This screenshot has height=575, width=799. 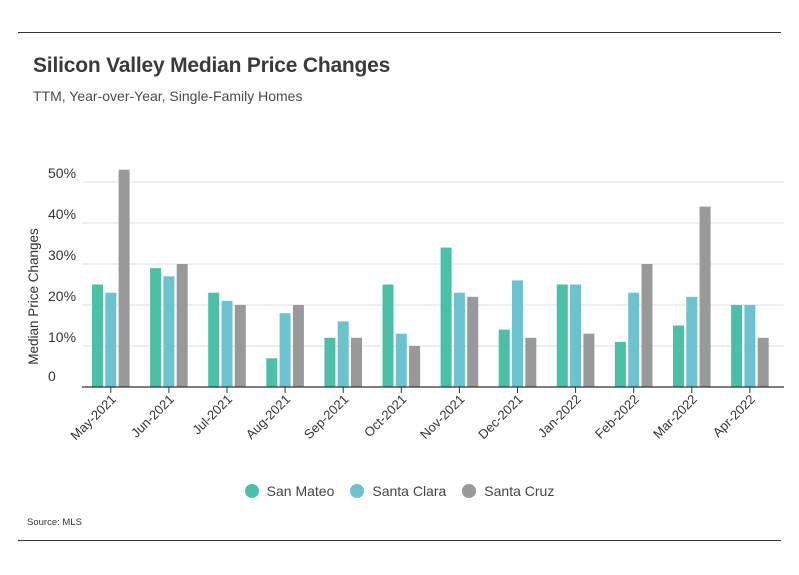 I want to click on y-tick-label: 20%, so click(x=62, y=296).